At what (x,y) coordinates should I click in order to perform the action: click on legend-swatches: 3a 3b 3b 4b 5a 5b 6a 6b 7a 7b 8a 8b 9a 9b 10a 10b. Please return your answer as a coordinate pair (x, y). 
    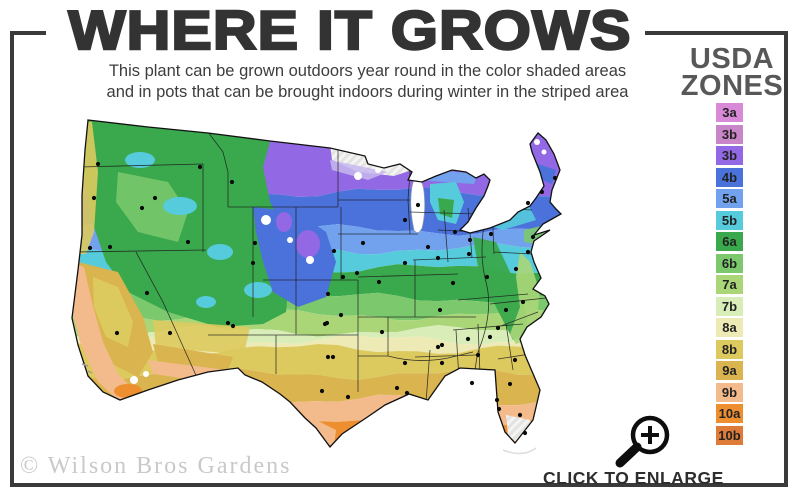
    Looking at the image, I should click on (729, 275).